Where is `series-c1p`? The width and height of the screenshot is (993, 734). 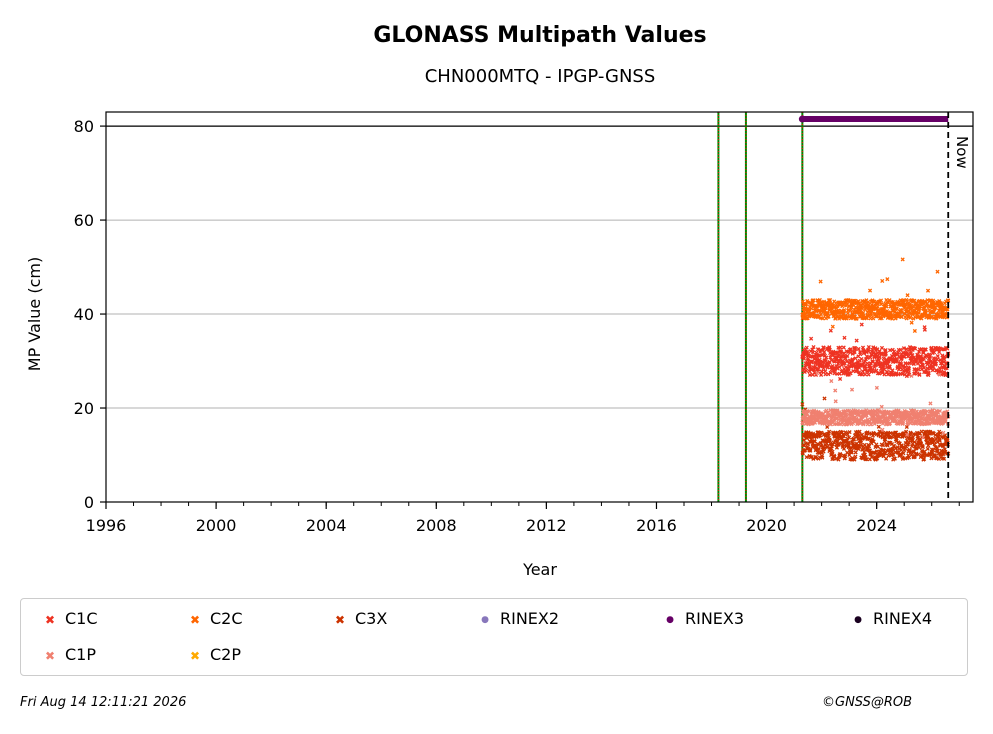 series-c1p is located at coordinates (875, 405).